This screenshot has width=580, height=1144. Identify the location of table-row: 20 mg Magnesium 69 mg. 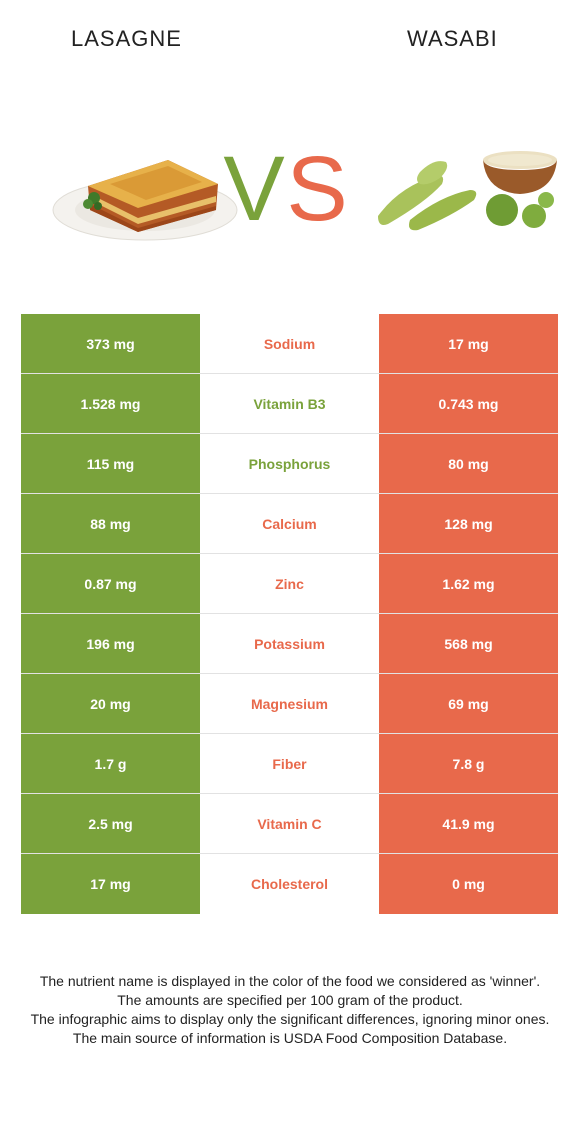
(289, 704).